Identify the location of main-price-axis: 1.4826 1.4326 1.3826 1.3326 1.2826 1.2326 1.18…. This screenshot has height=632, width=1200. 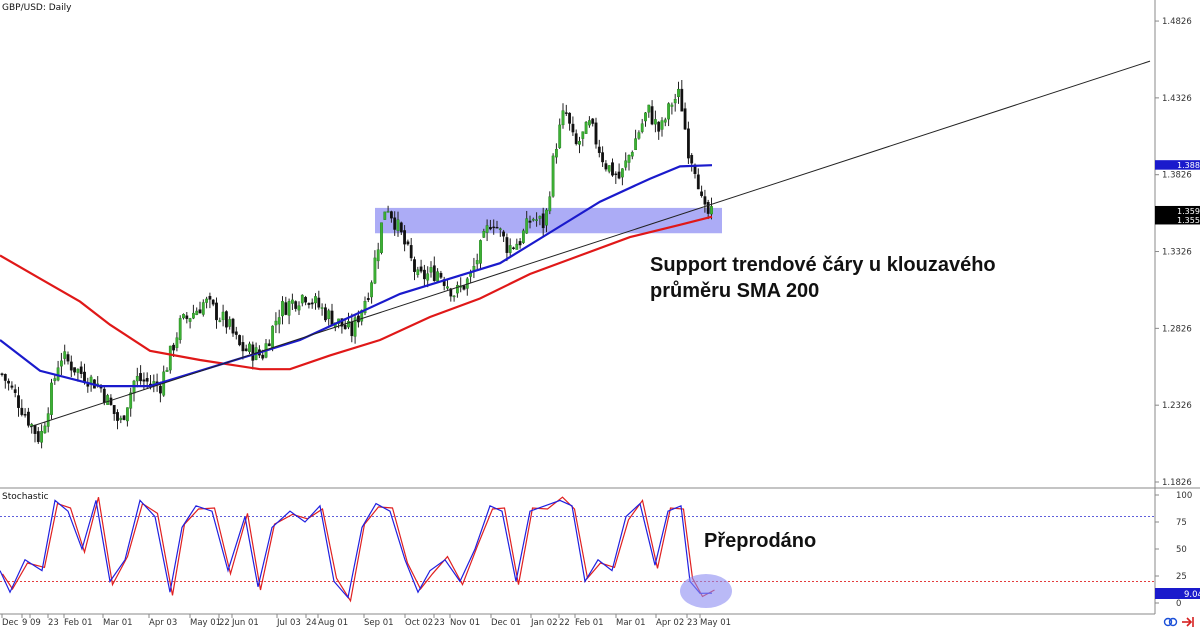
(1173, 252).